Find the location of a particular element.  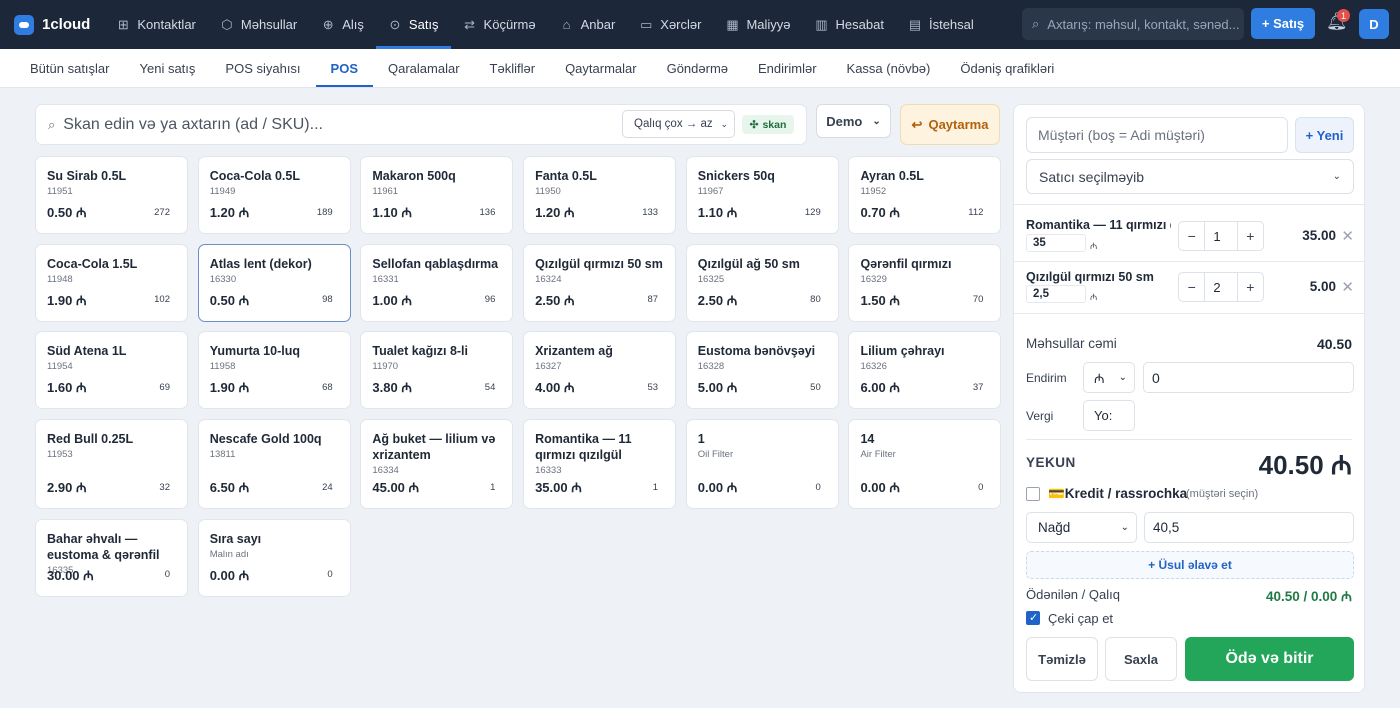

tab-1: Yeni satış is located at coordinates (167, 68).